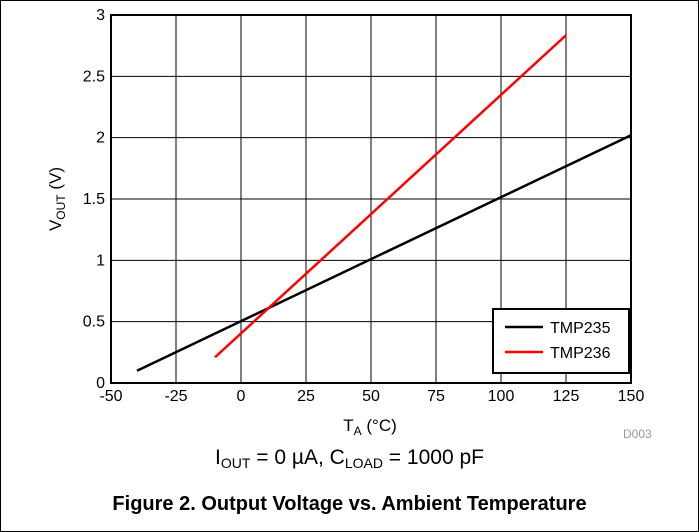  What do you see at coordinates (110, 396) in the screenshot?
I see `x-tick-label: -50` at bounding box center [110, 396].